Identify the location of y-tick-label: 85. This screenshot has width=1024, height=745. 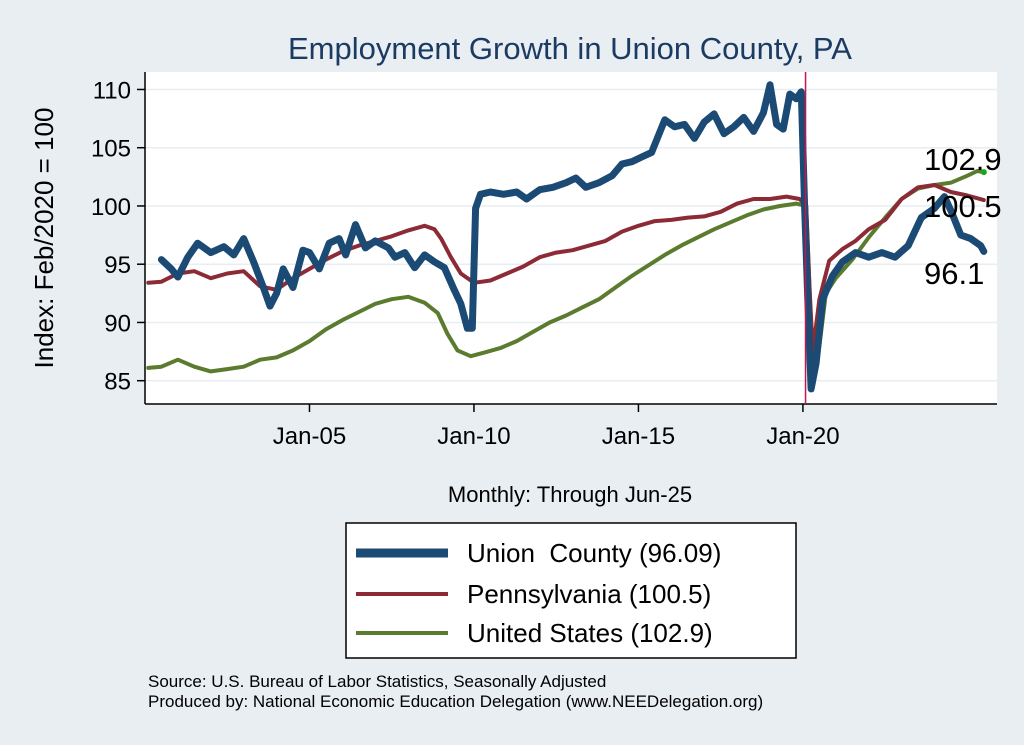
(117, 382).